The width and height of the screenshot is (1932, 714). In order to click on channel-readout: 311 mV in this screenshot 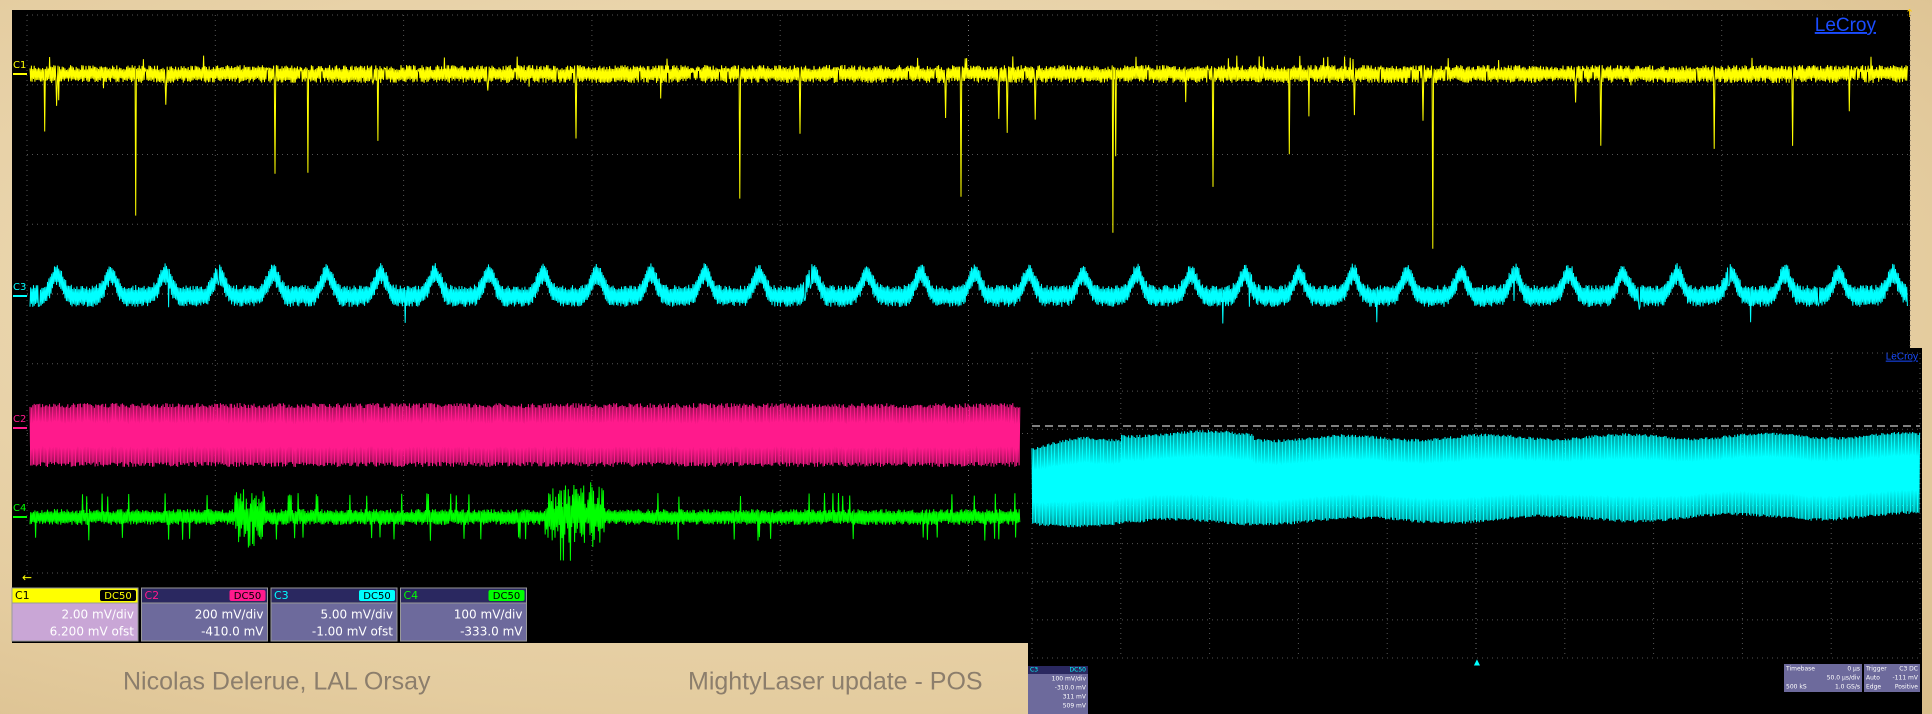, I will do `click(1075, 697)`.